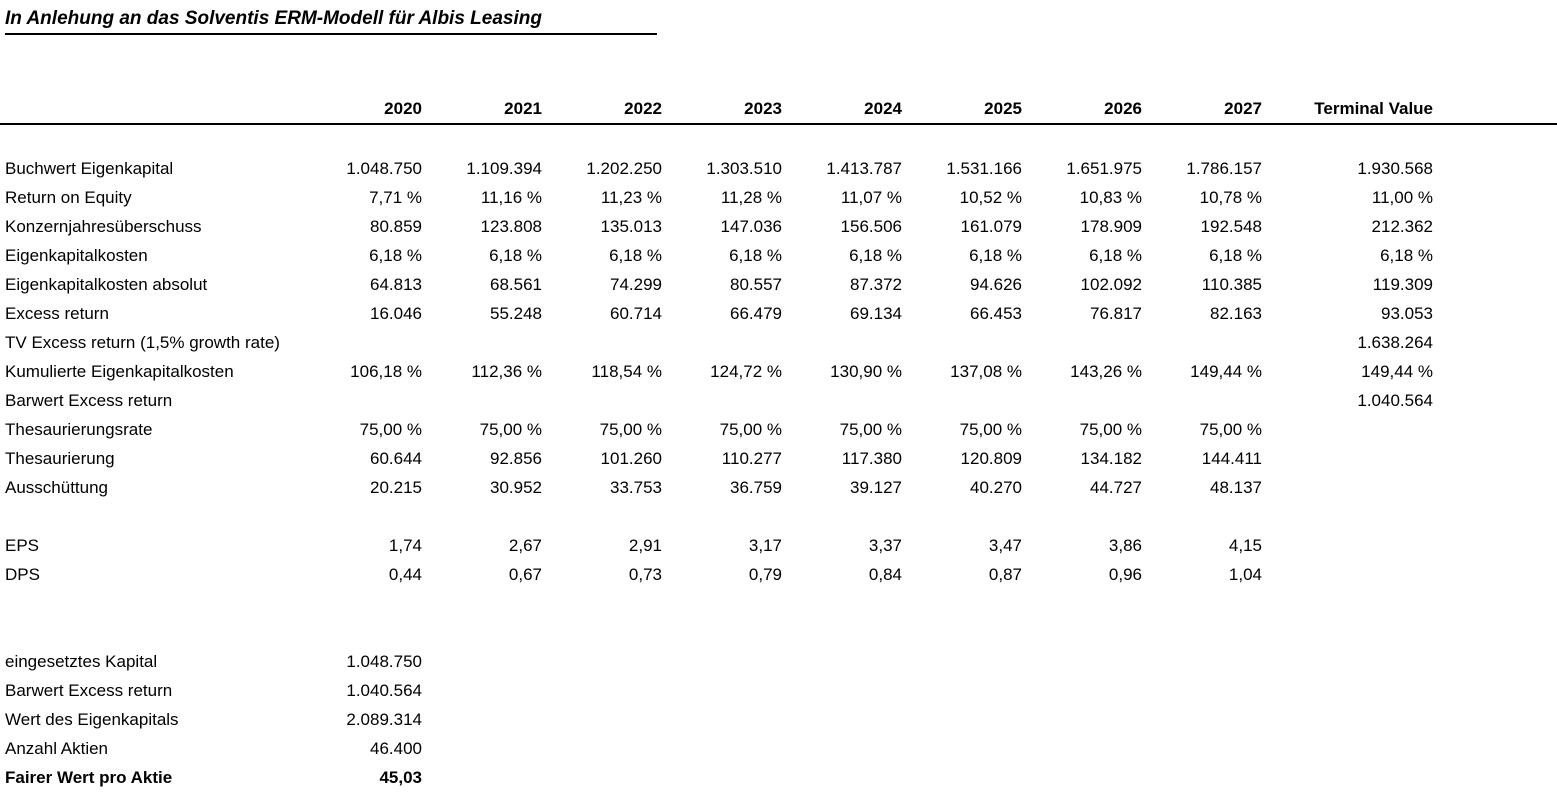 The image size is (1557, 792). What do you see at coordinates (1111, 458) in the screenshot?
I see `value-cell: 134.182` at bounding box center [1111, 458].